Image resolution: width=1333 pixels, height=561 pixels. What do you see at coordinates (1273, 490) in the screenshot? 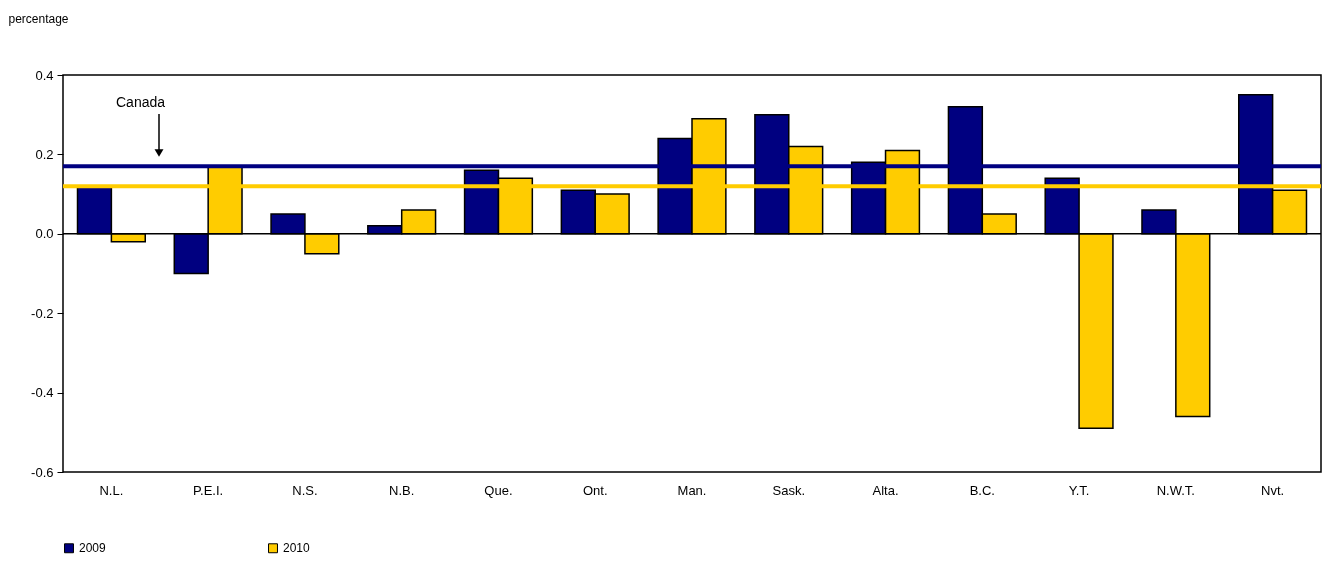
I see `x-tick-label: Nvt.` at bounding box center [1273, 490].